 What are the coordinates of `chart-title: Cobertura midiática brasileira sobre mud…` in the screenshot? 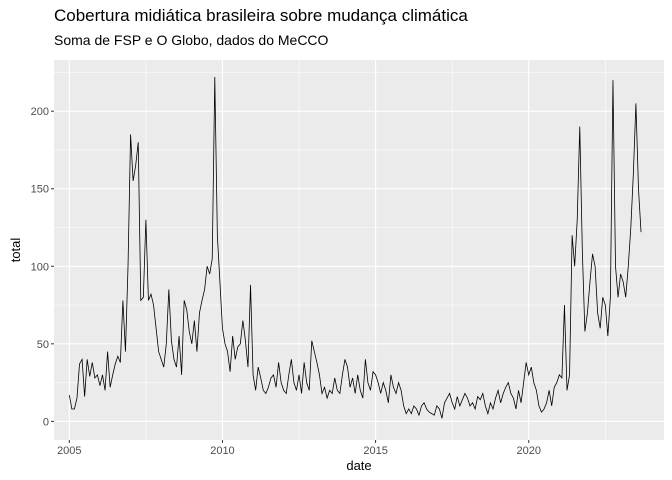 It's located at (261, 15).